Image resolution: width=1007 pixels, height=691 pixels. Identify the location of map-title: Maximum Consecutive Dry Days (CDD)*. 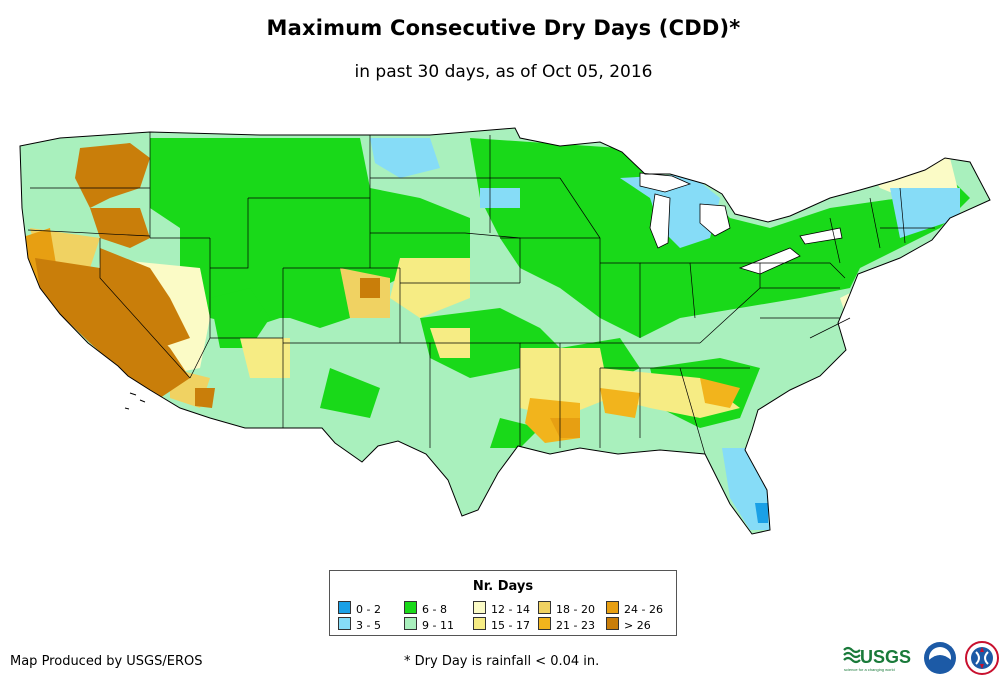
(503, 28).